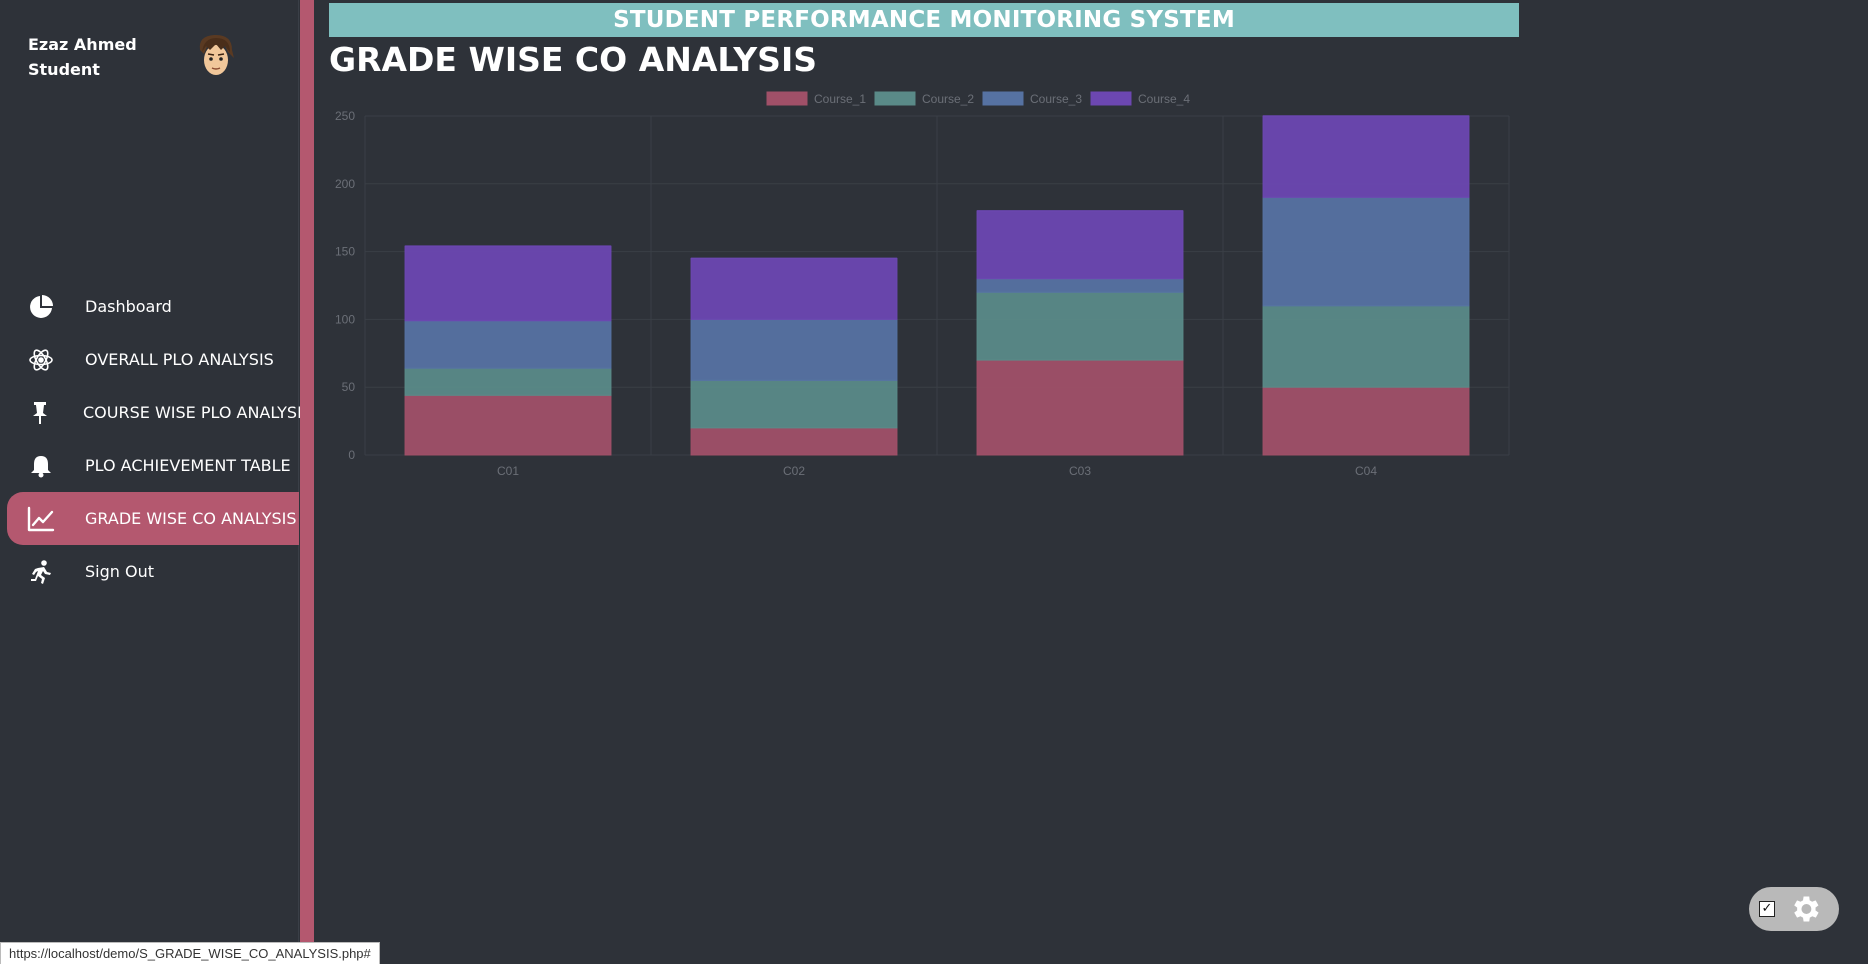  Describe the element at coordinates (794, 471) in the screenshot. I see `x-tick-label: C02` at that location.